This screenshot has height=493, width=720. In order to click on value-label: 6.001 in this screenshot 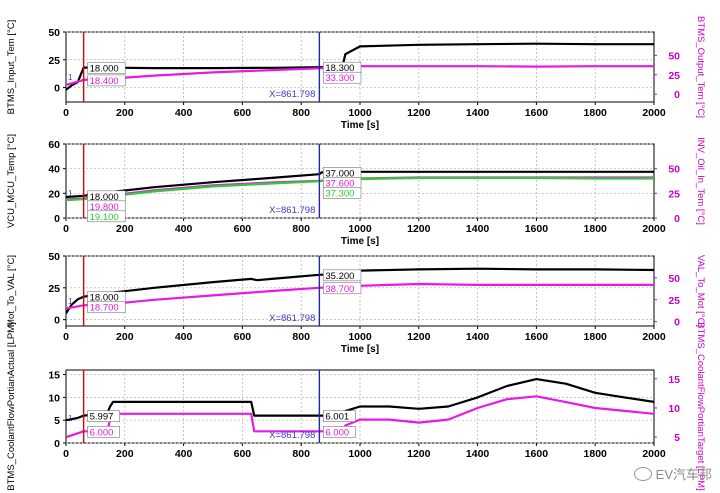, I will do `click(337, 417)`.